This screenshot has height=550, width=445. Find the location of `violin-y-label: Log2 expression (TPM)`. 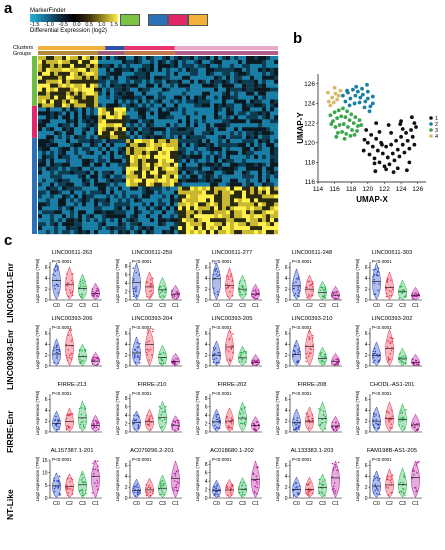

violin-y-label: Log2 expression (TPM) is located at coordinates (37, 478).